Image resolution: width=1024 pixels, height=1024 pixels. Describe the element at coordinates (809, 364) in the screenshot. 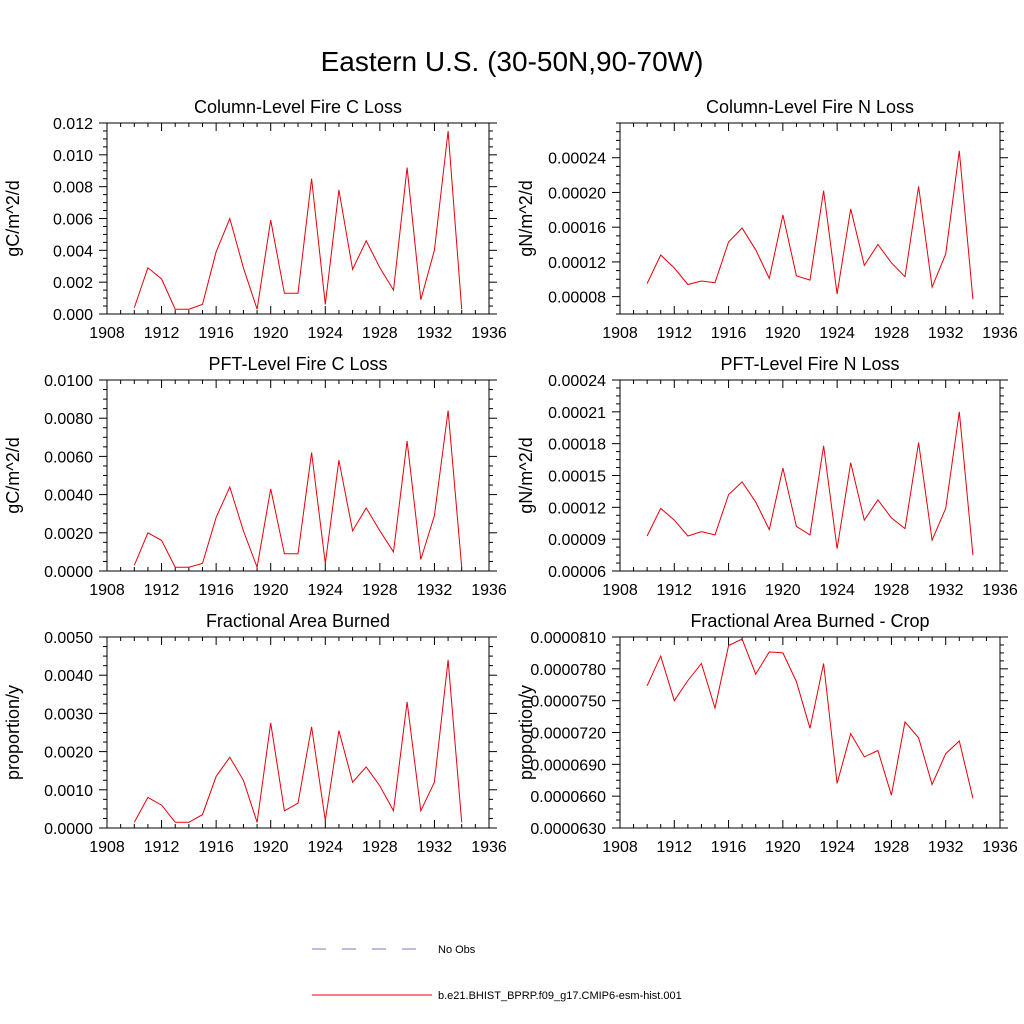

I see `panel-title: PFT-Level Fire N Loss` at that location.